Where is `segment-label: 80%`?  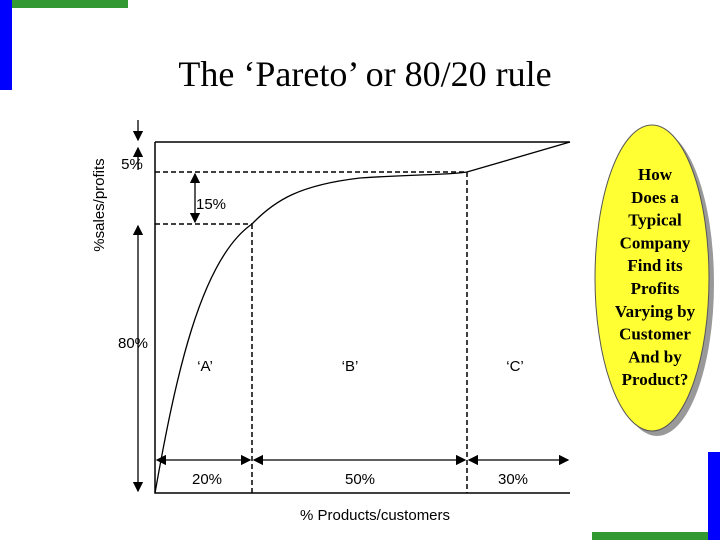
segment-label: 80% is located at coordinates (133, 343).